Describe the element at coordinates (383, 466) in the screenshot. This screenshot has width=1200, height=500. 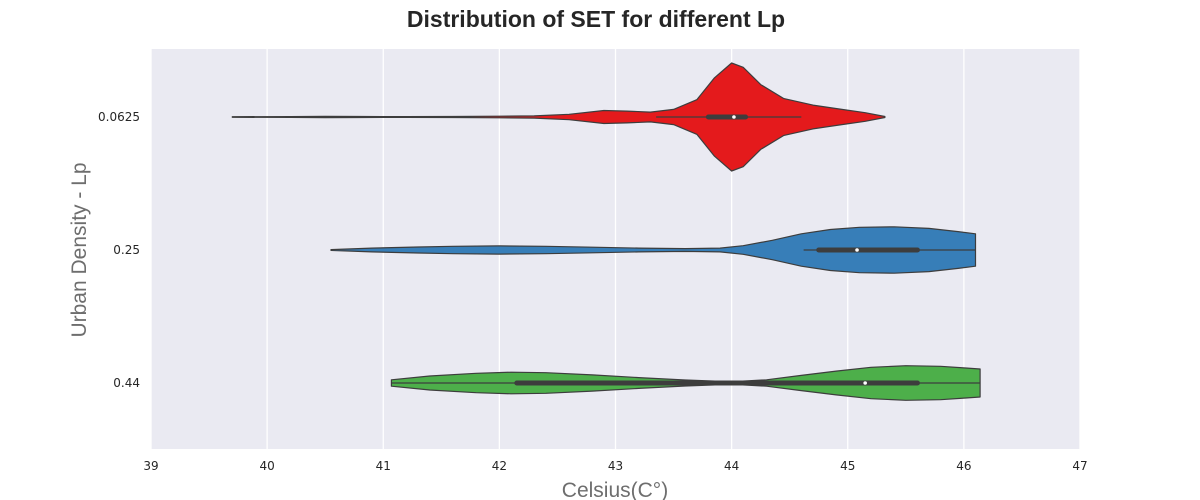
I see `x-tick-label: 41` at that location.